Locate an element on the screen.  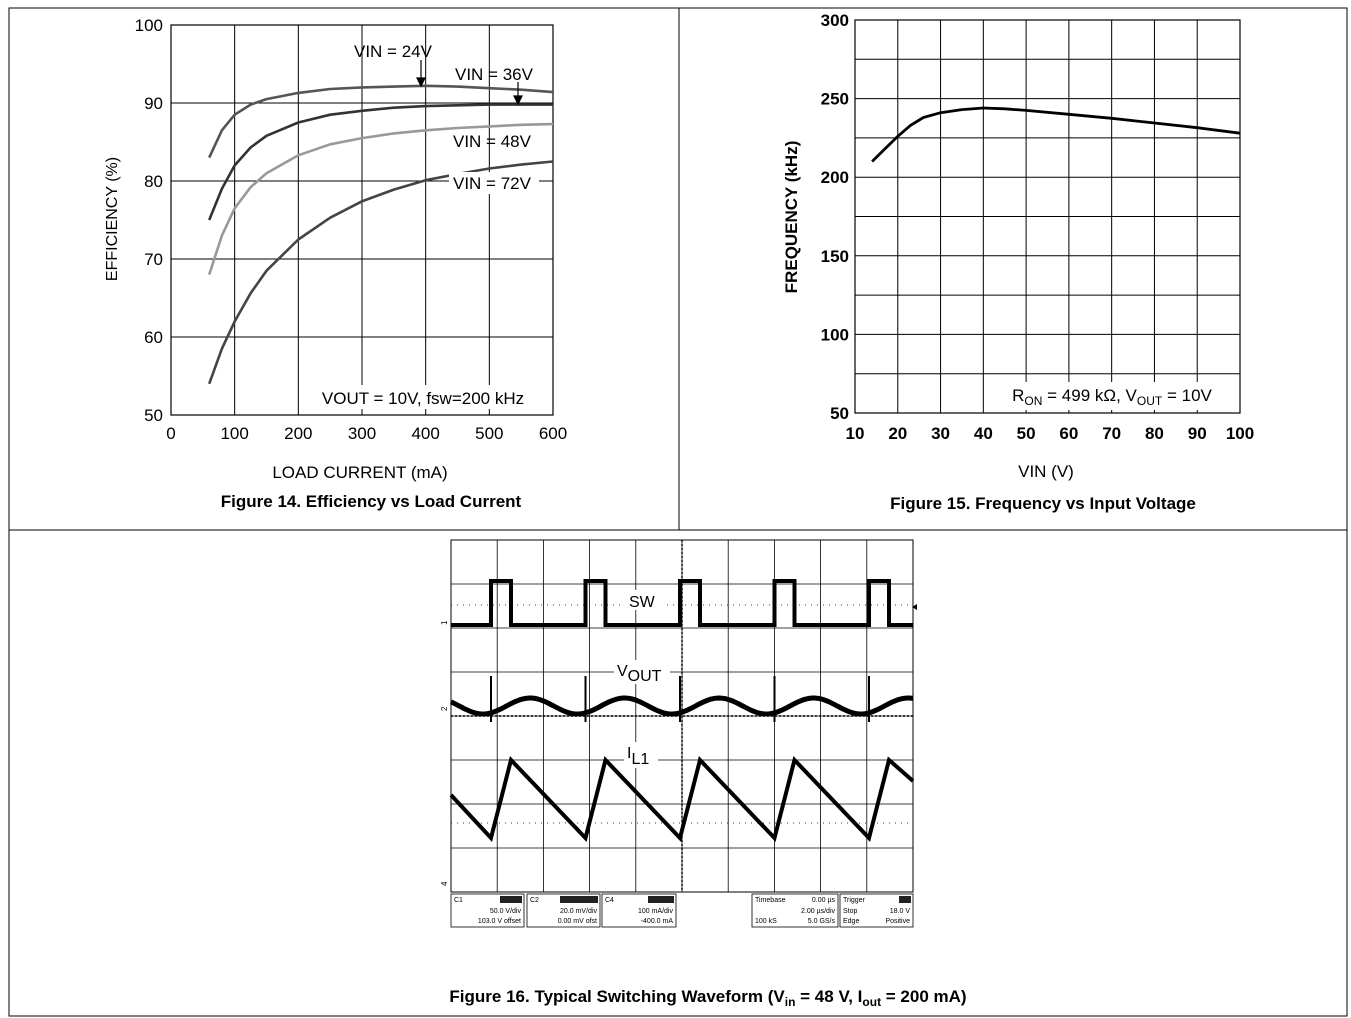
il1-trace is located at coordinates (682, 799).